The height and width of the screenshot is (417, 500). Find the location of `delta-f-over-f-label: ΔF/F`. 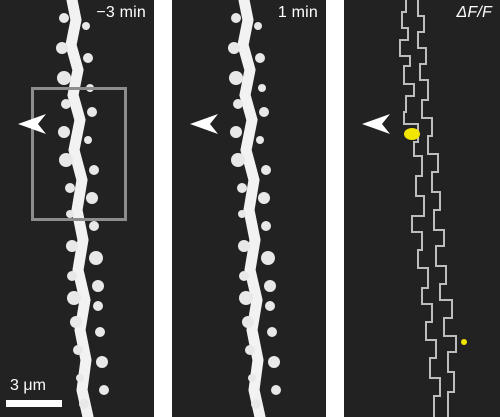

delta-f-over-f-label: ΔF/F is located at coordinates (474, 12).